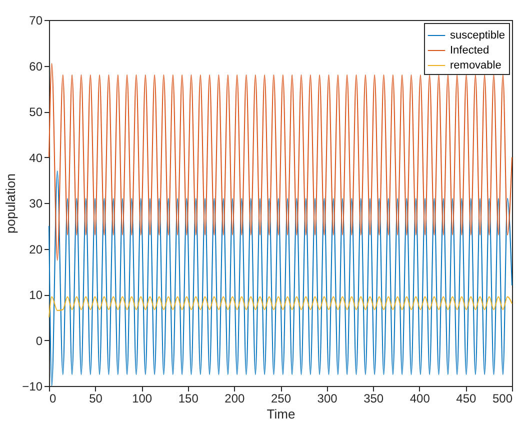  What do you see at coordinates (374, 399) in the screenshot?
I see `x-tick-label: 350` at bounding box center [374, 399].